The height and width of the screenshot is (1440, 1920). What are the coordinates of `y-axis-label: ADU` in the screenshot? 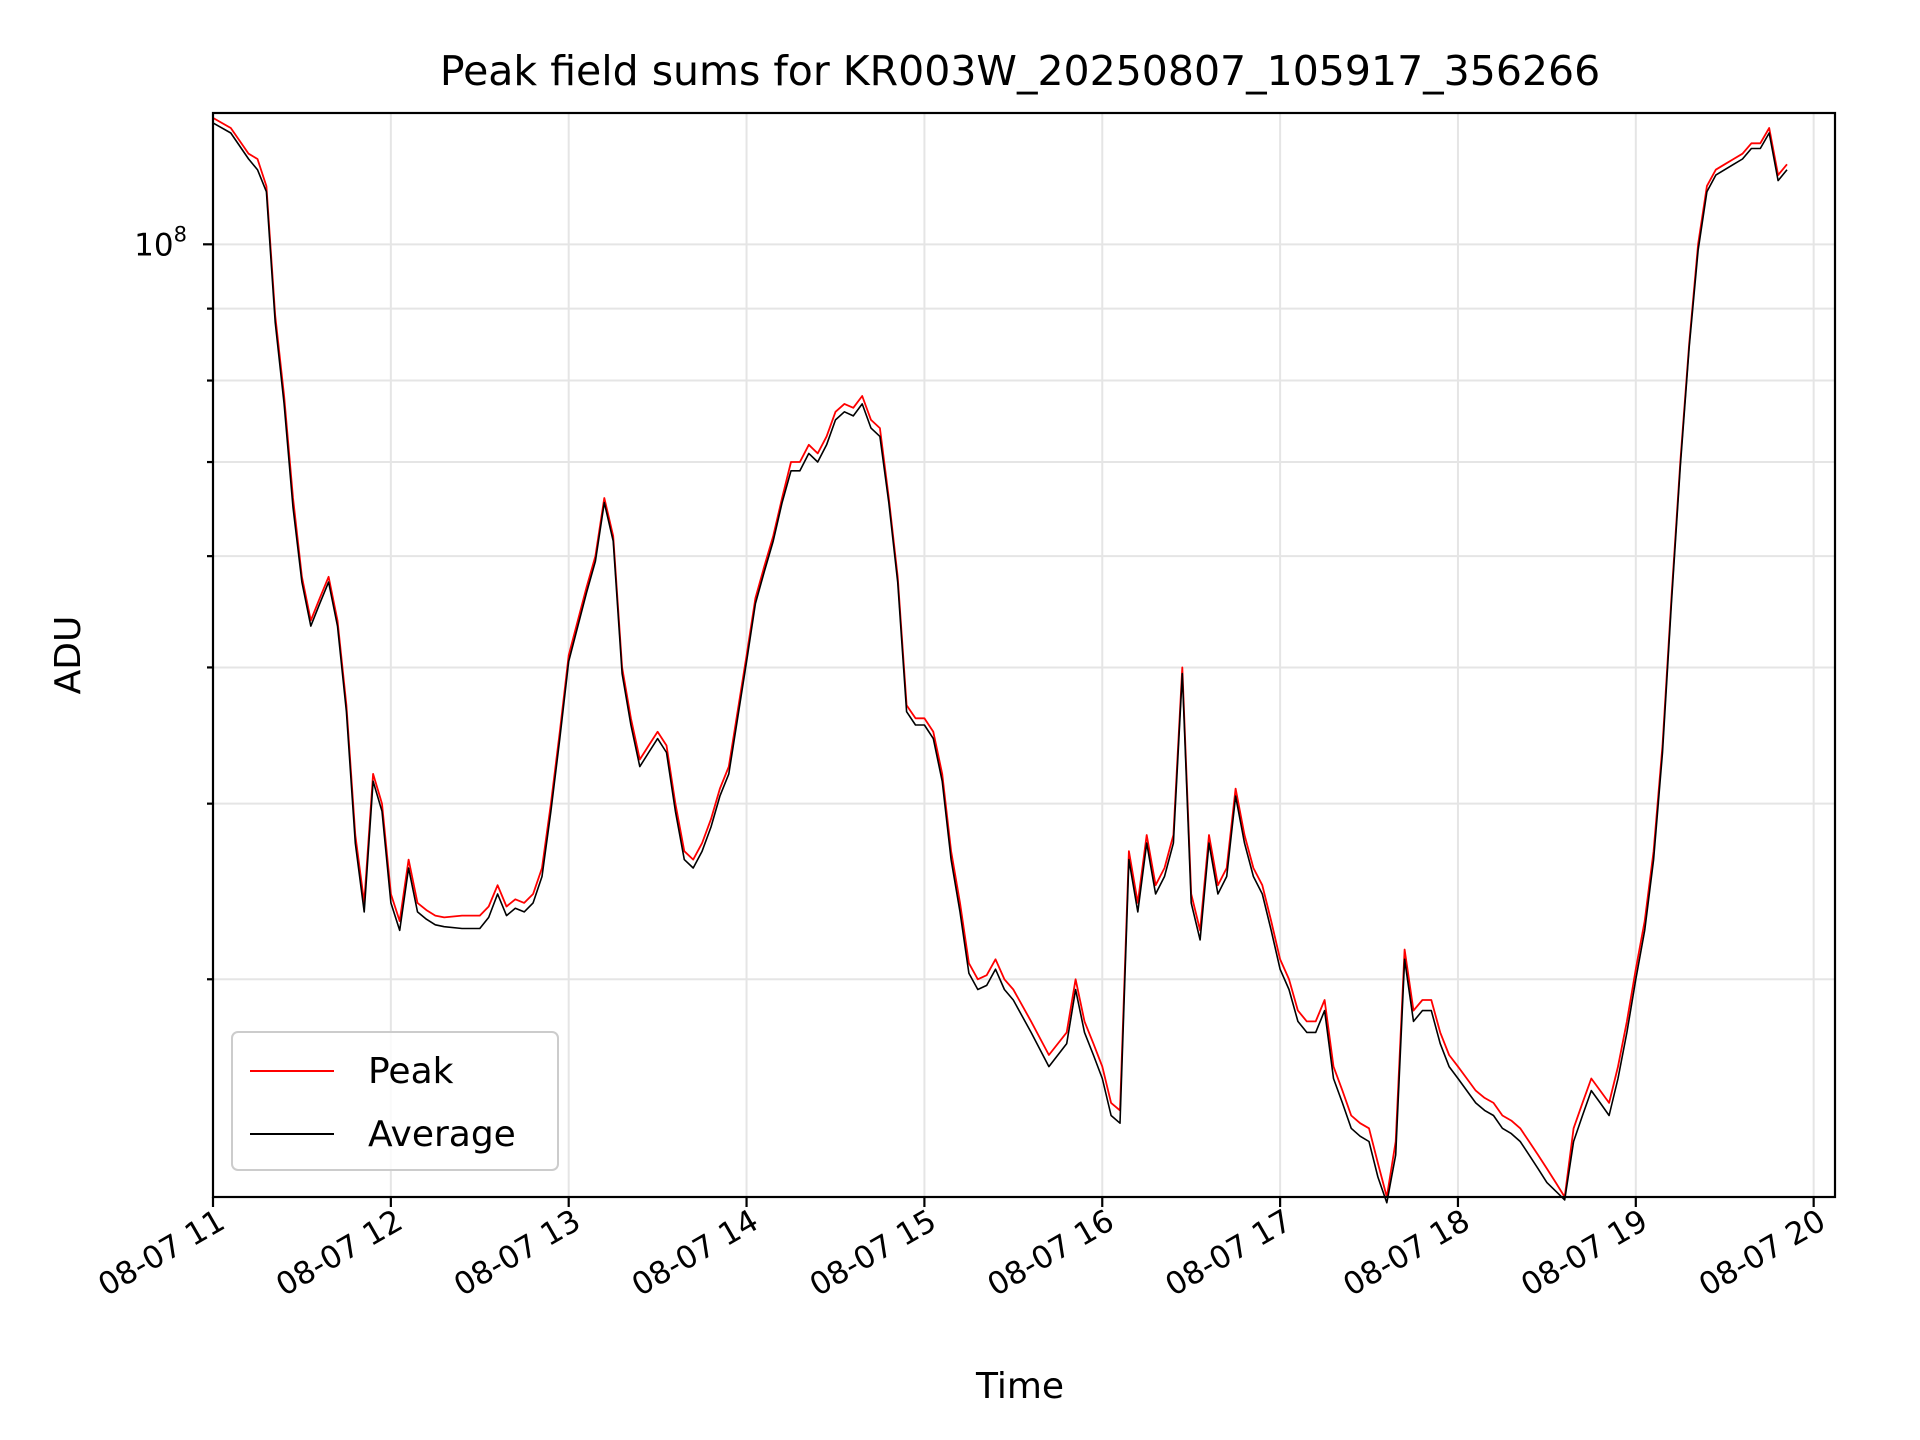 It's located at (68, 655).